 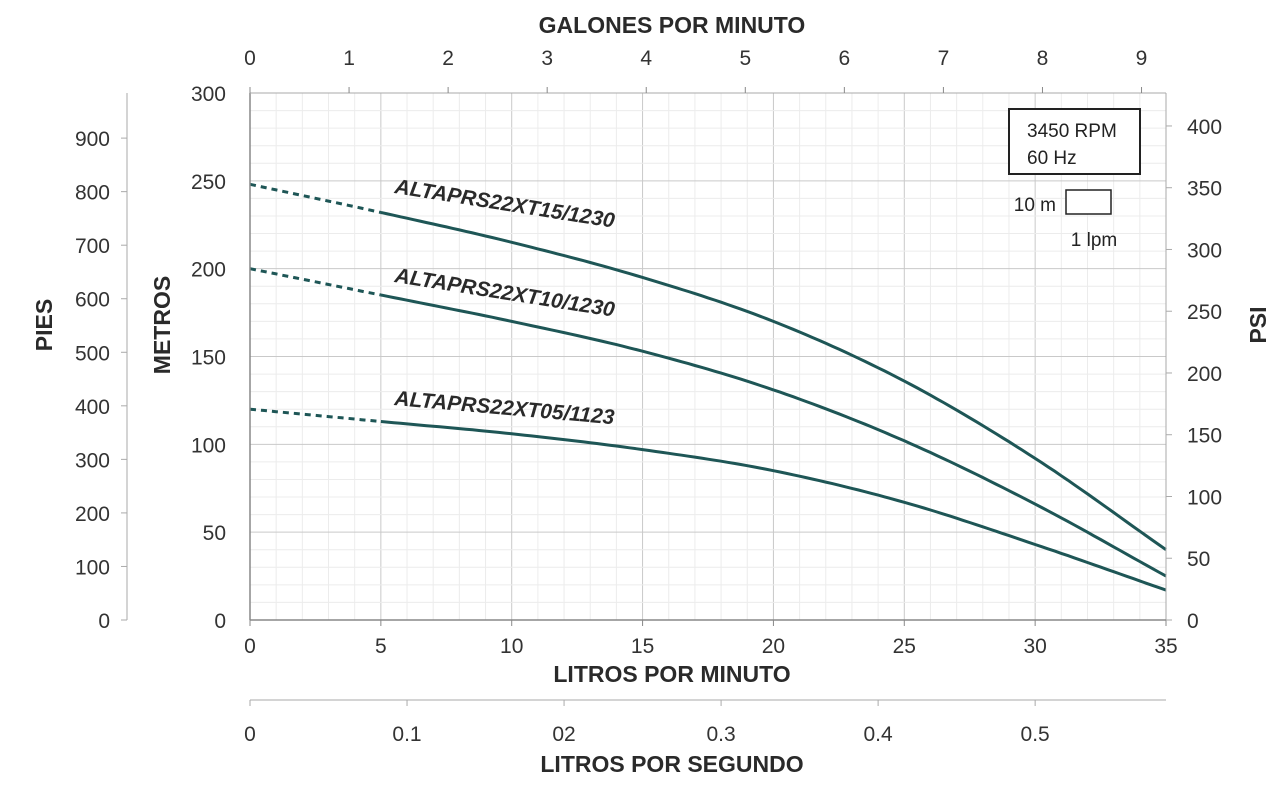 What do you see at coordinates (547, 58) in the screenshot?
I see `top-tick-label: 3` at bounding box center [547, 58].